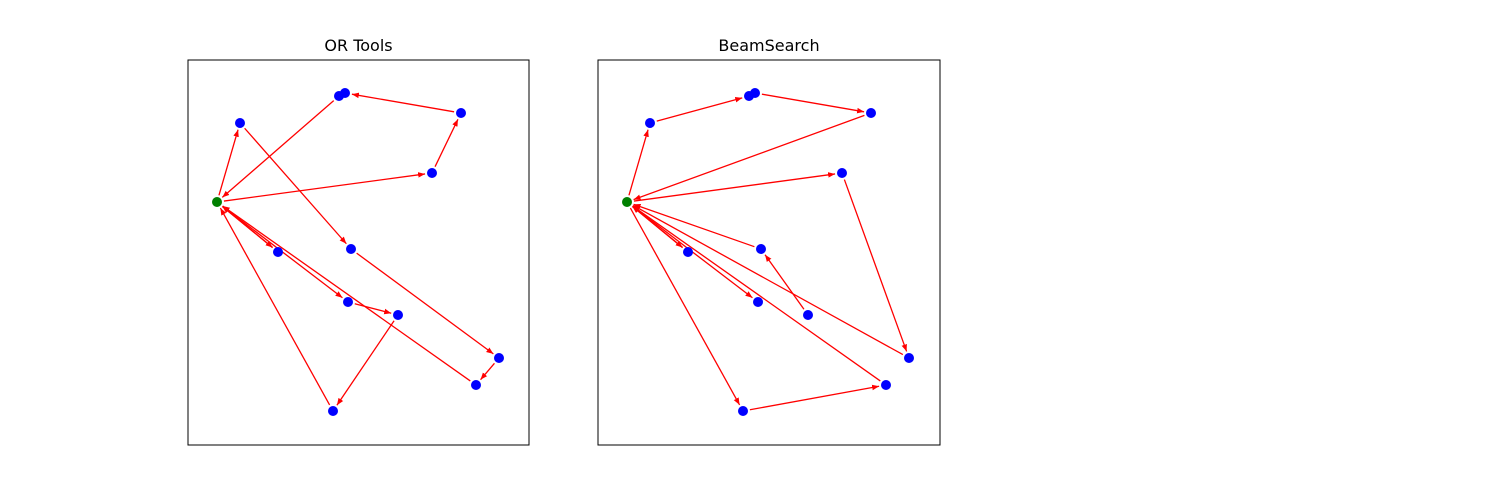 The height and width of the screenshot is (500, 1500). Describe the element at coordinates (365, 363) in the screenshot. I see `route-edge-n9-n12` at that location.